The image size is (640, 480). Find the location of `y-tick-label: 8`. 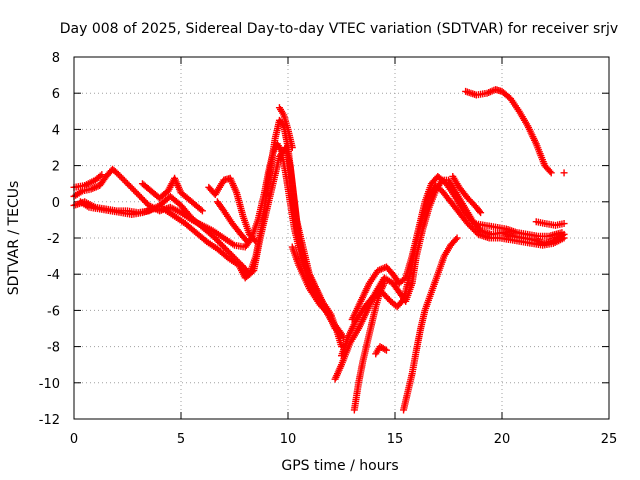

y-tick-label: 8 is located at coordinates (56, 58).